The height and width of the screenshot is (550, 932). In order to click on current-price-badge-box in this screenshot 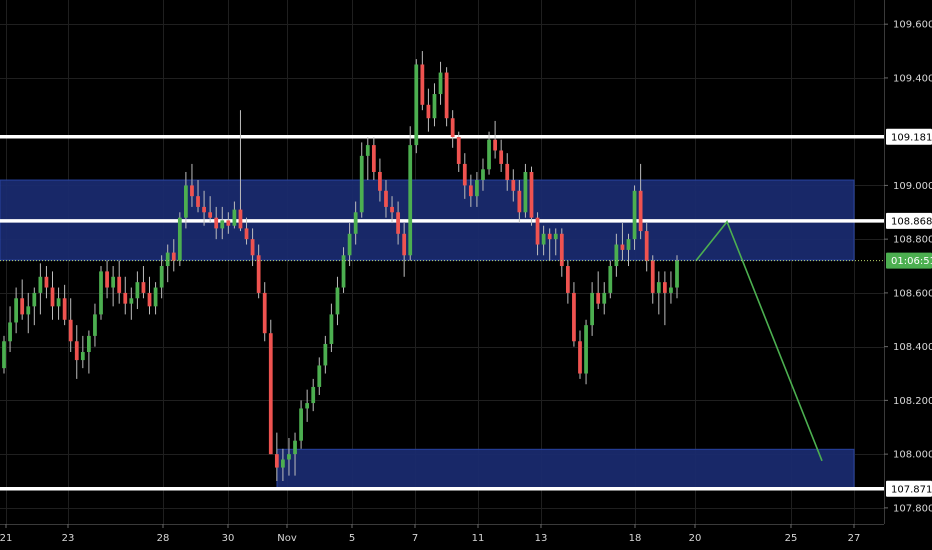, I will do `click(909, 260)`.